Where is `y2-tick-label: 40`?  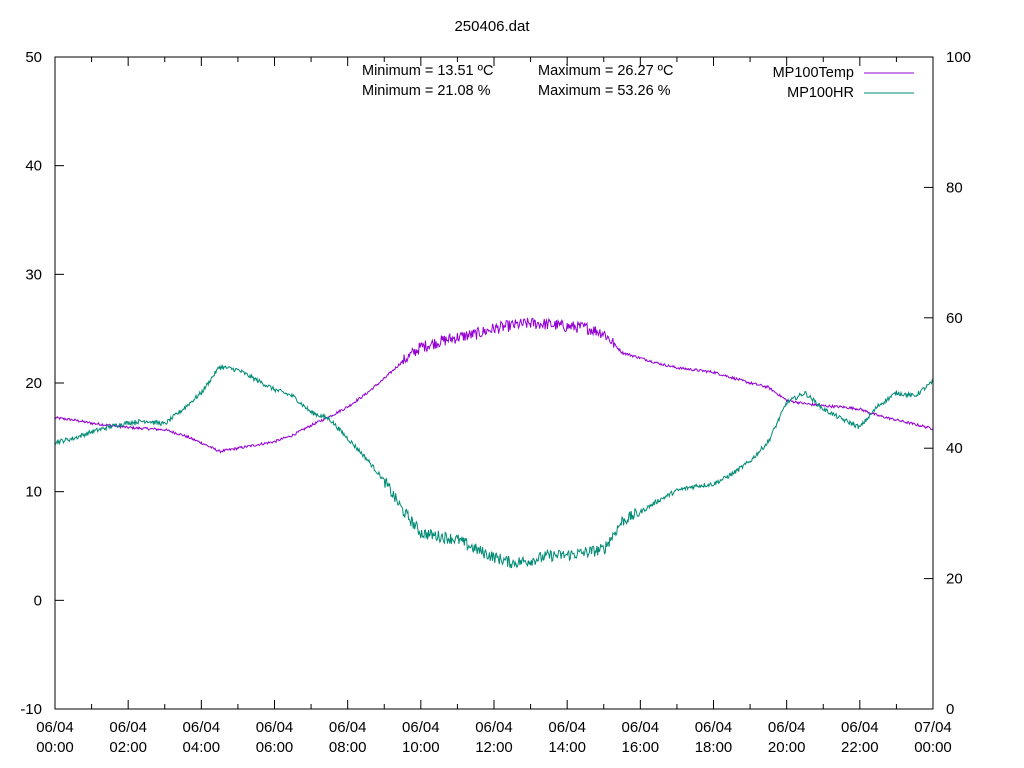
y2-tick-label: 40 is located at coordinates (954, 448).